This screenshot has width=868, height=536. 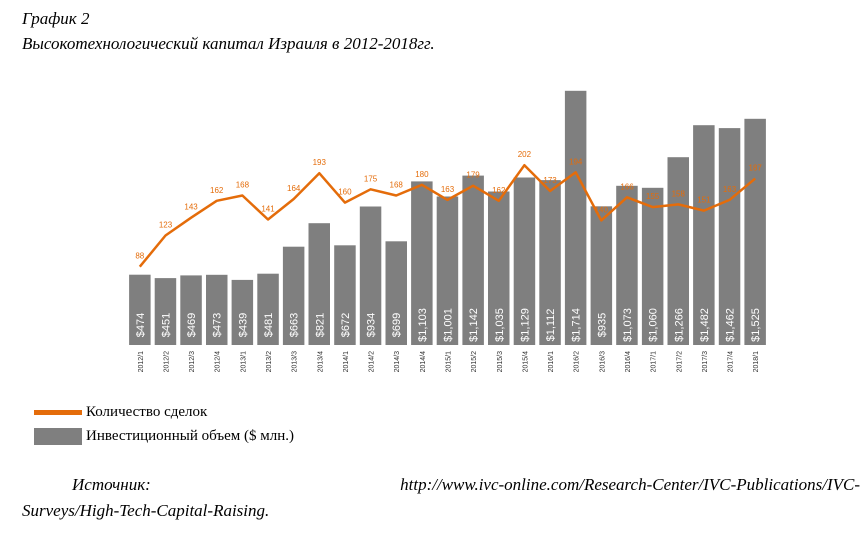 What do you see at coordinates (269, 362) in the screenshot?
I see `x-tick-label: 2013/2` at bounding box center [269, 362].